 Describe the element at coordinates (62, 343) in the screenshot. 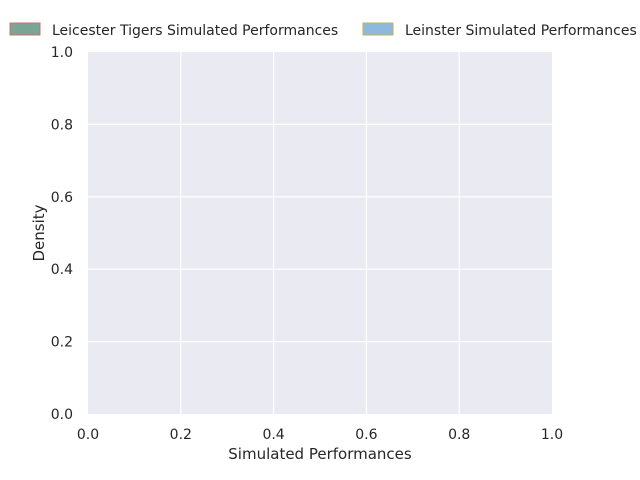

I see `y-tick-label: 0.2` at that location.